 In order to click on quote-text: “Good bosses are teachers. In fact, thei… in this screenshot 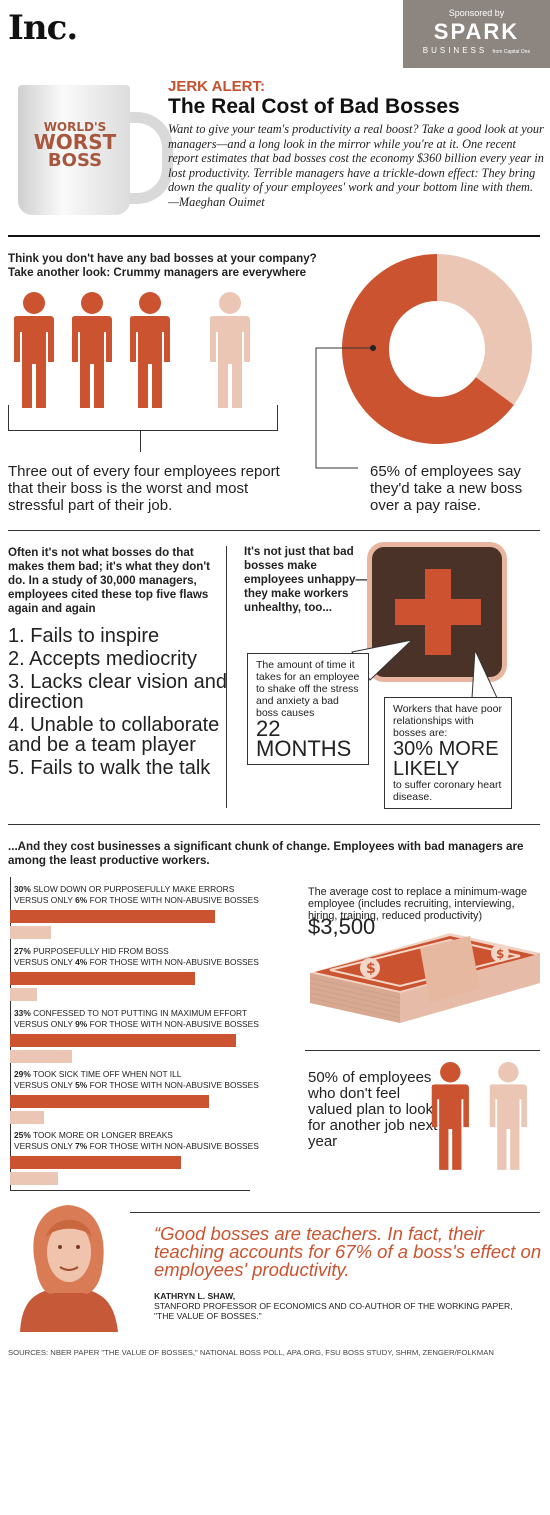, I will do `click(348, 1251)`.